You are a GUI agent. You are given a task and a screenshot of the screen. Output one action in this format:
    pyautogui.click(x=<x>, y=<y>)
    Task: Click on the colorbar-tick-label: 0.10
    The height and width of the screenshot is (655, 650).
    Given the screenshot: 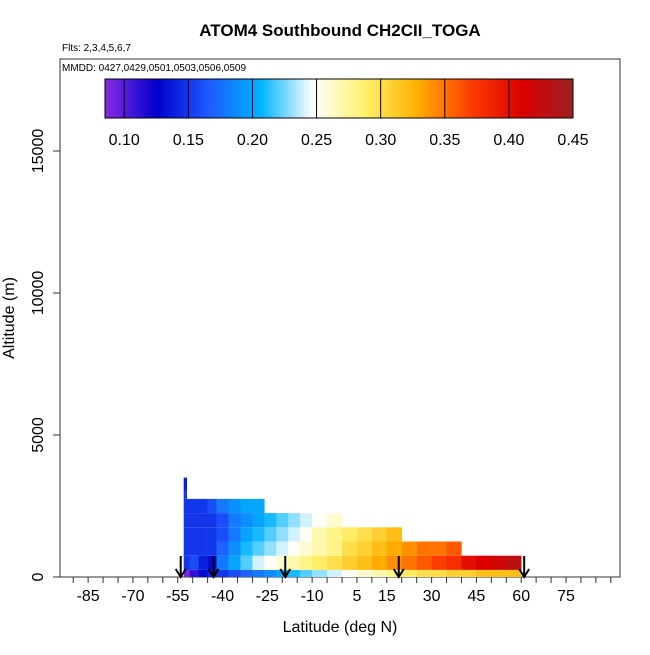 What is the action you would take?
    pyautogui.click(x=124, y=140)
    